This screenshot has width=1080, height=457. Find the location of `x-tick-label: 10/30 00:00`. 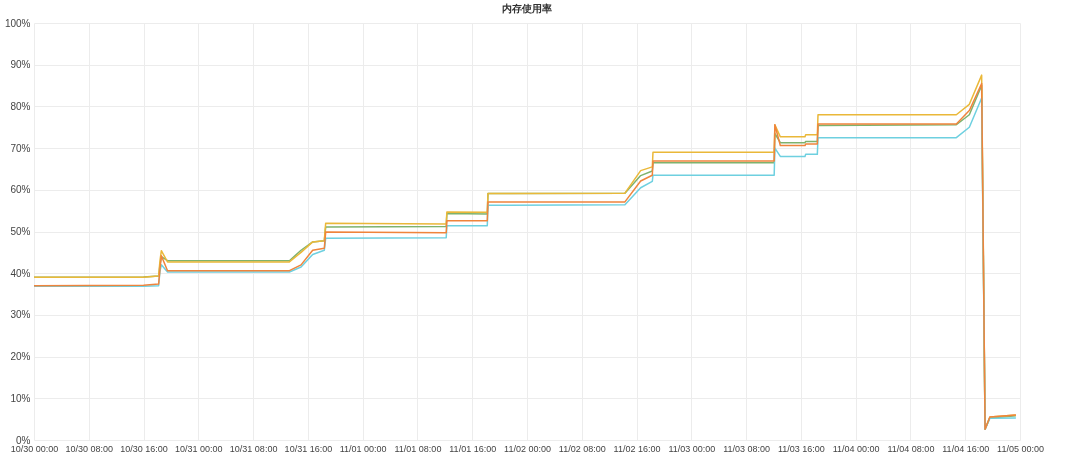

x-tick-label: 10/30 00:00 is located at coordinates (34, 448).